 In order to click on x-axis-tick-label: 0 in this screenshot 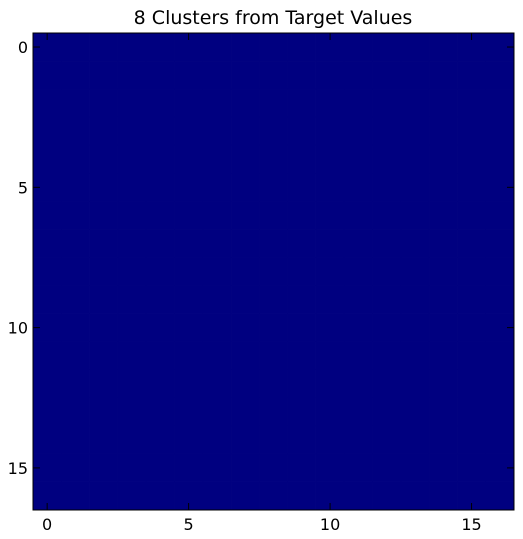, I will do `click(47, 524)`.